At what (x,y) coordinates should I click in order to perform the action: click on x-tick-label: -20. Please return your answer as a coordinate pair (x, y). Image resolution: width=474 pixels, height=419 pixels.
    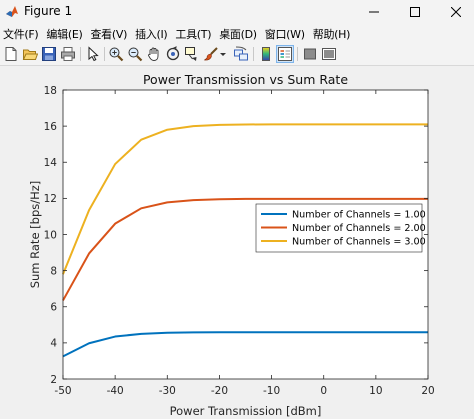
    Looking at the image, I should click on (219, 391).